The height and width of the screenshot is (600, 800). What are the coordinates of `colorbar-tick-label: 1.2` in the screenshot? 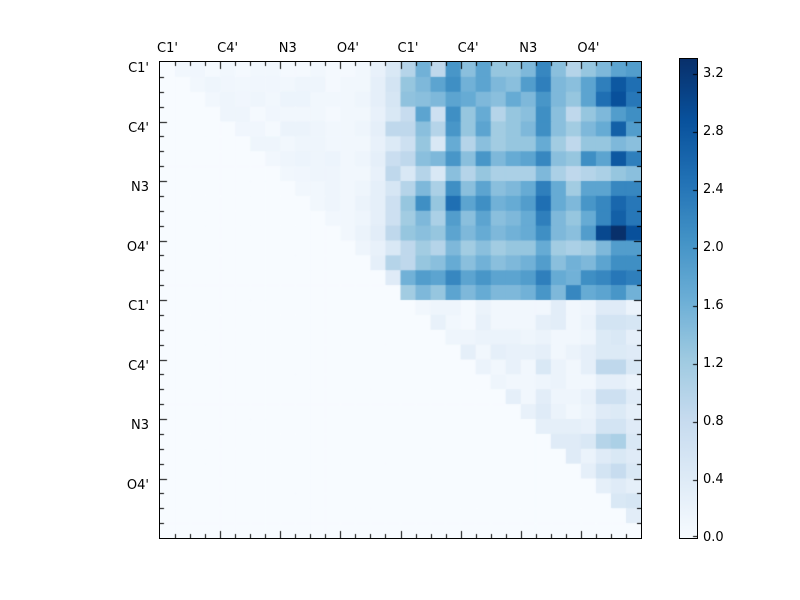 It's located at (713, 363).